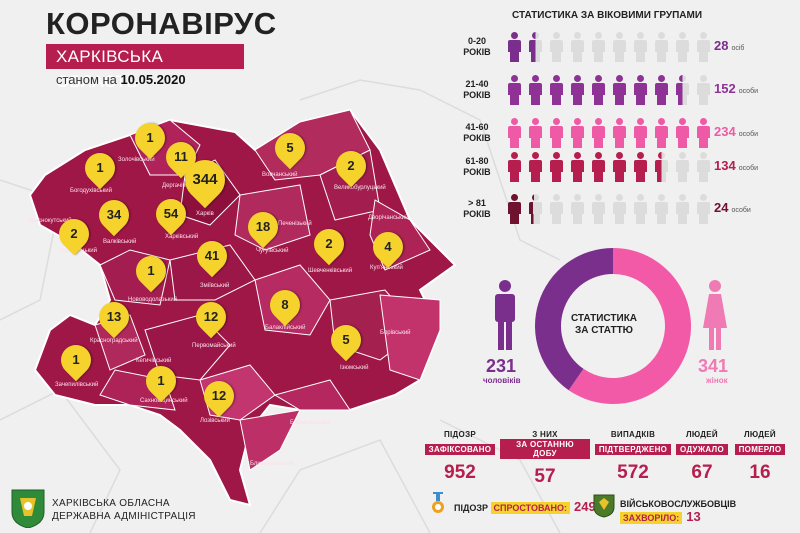 This screenshot has height=533, width=800. Describe the element at coordinates (713, 366) in the screenshot. I see `female-count: 341` at that location.